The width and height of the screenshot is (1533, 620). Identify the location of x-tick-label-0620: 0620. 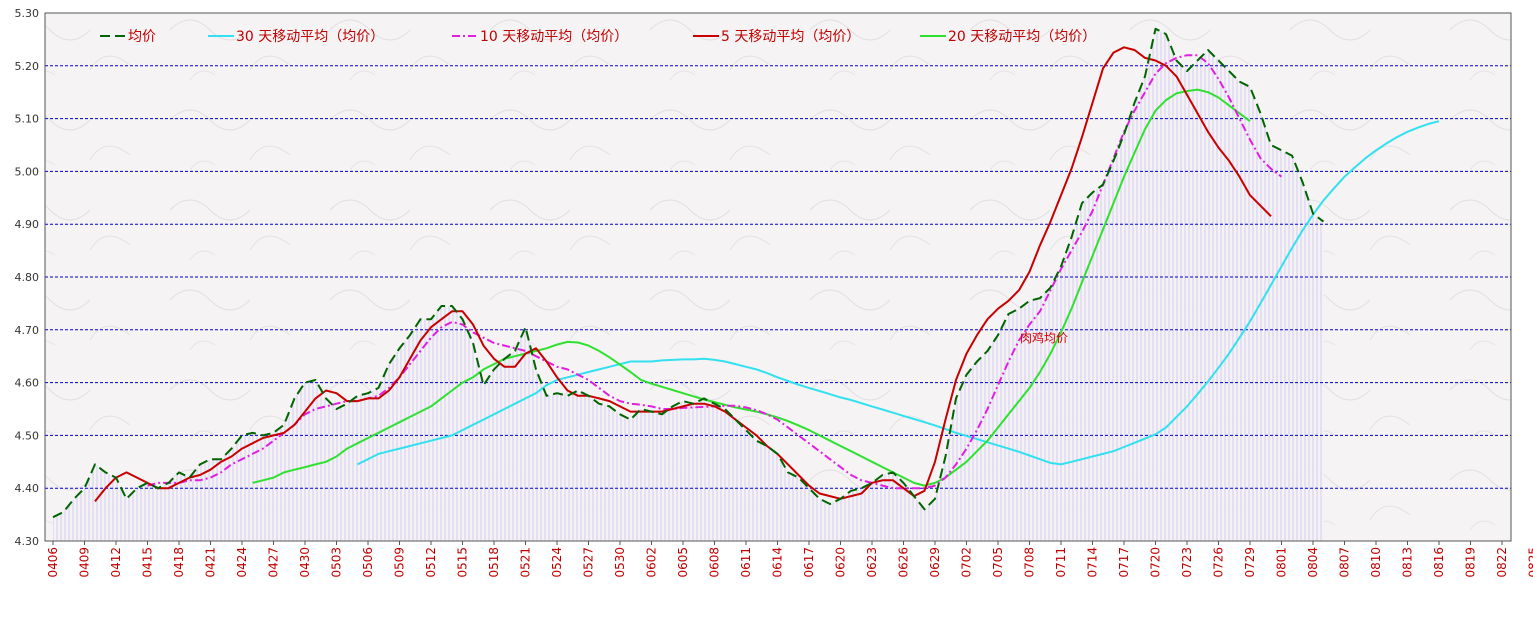
(841, 562).